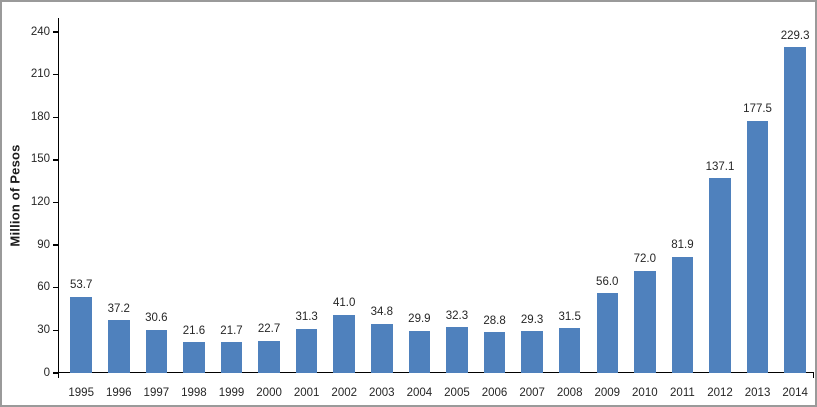  I want to click on bar-value-label: 81.9, so click(682, 245).